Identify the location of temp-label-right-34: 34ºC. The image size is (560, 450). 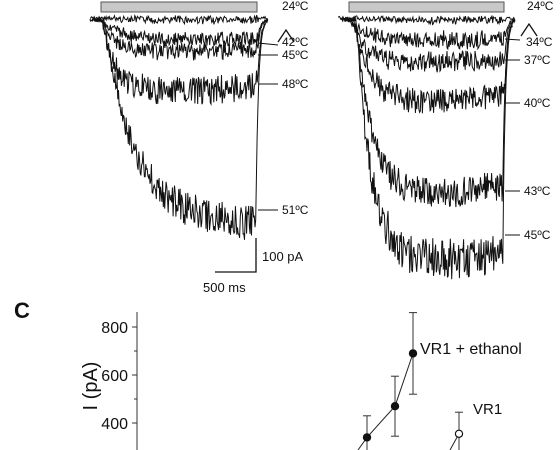
(539, 42).